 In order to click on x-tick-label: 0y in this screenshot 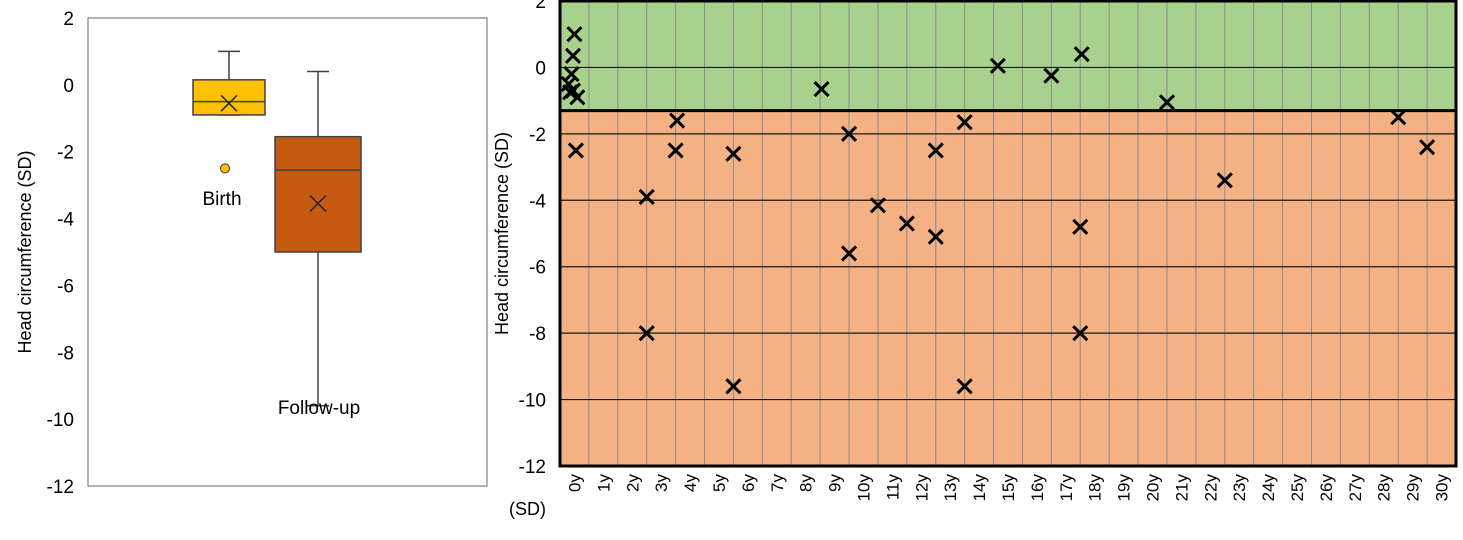, I will do `click(574, 483)`.